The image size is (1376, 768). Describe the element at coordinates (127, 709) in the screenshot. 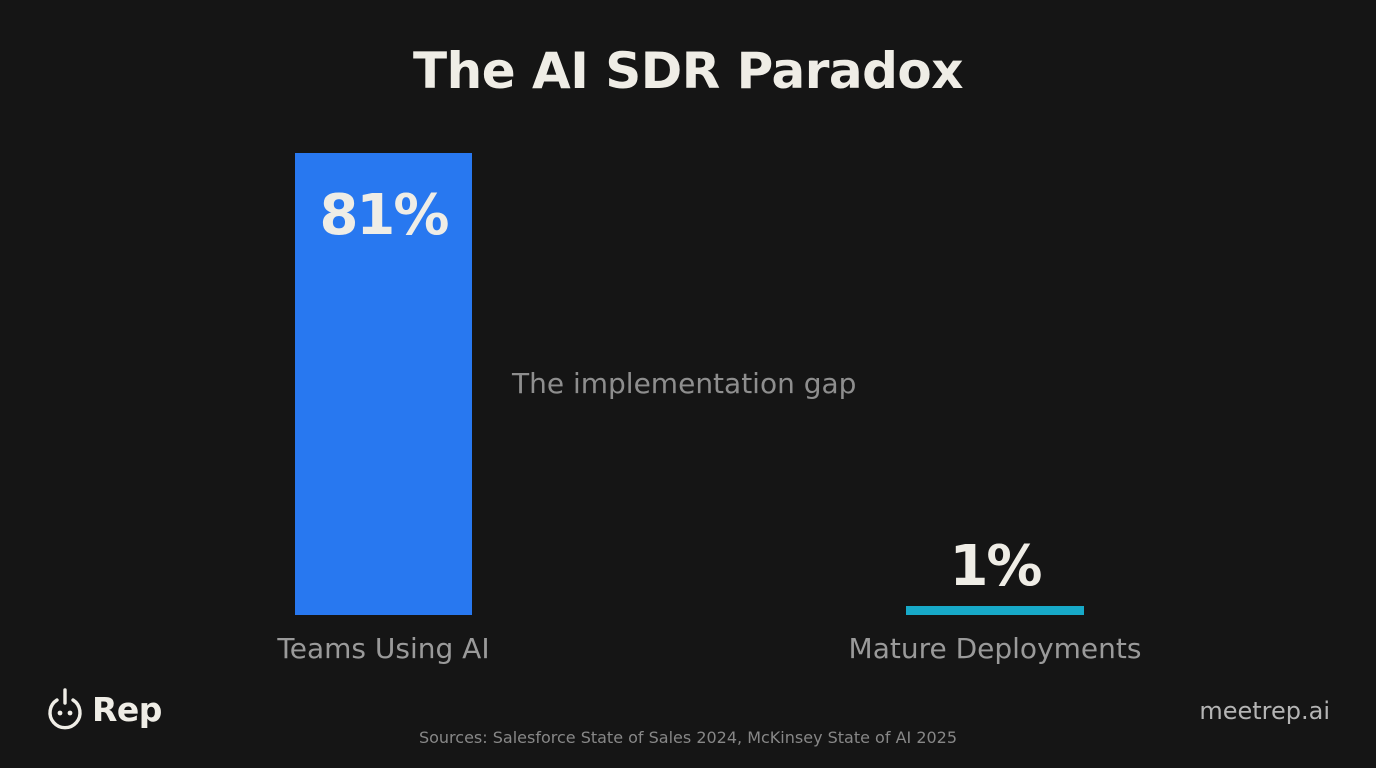

I see `brand-name: Rep` at that location.